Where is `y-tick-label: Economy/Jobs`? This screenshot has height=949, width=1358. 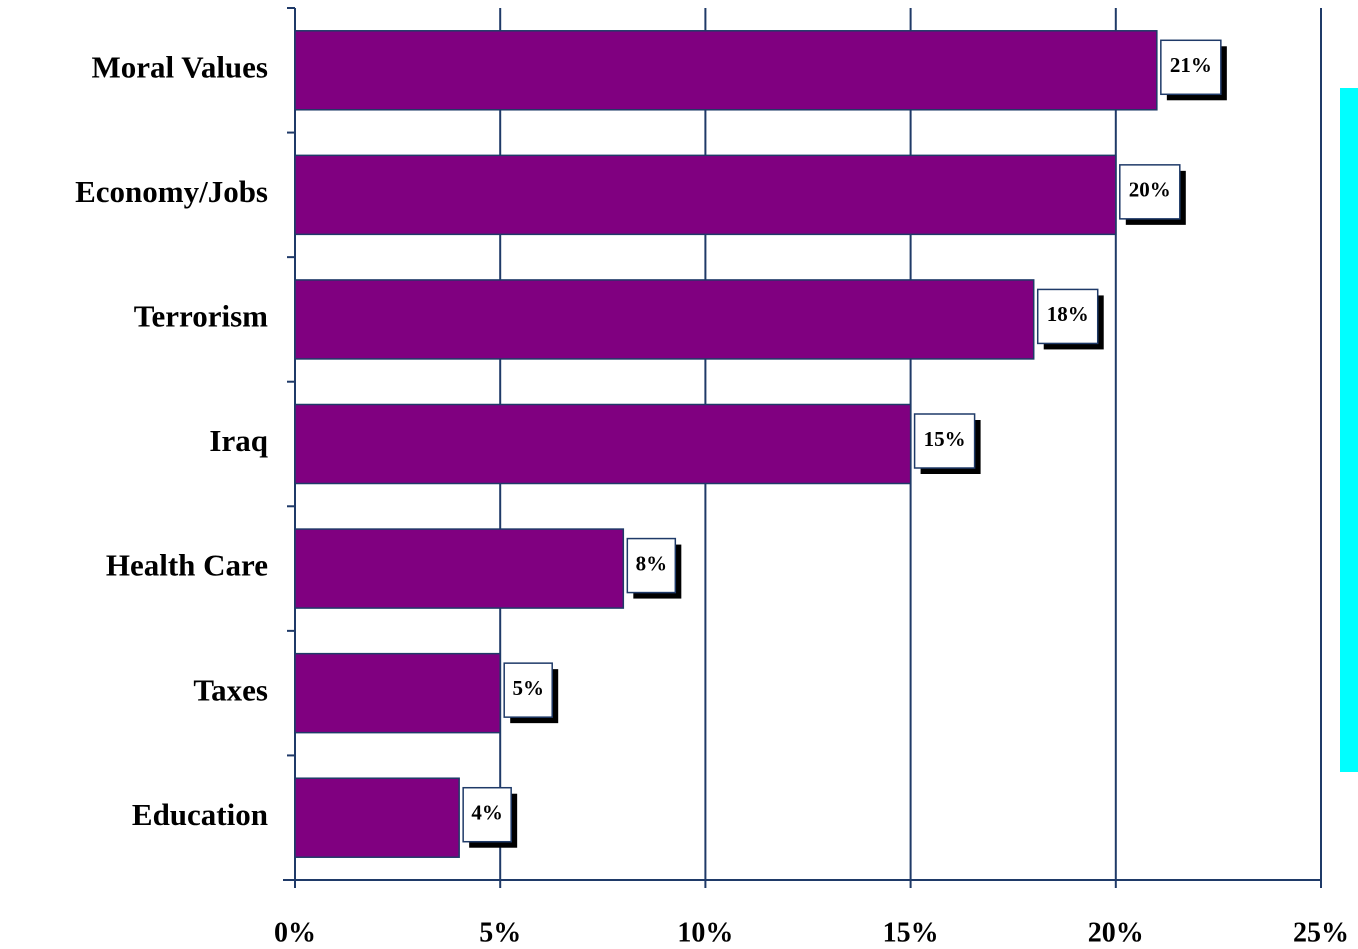 y-tick-label: Economy/Jobs is located at coordinates (171, 191).